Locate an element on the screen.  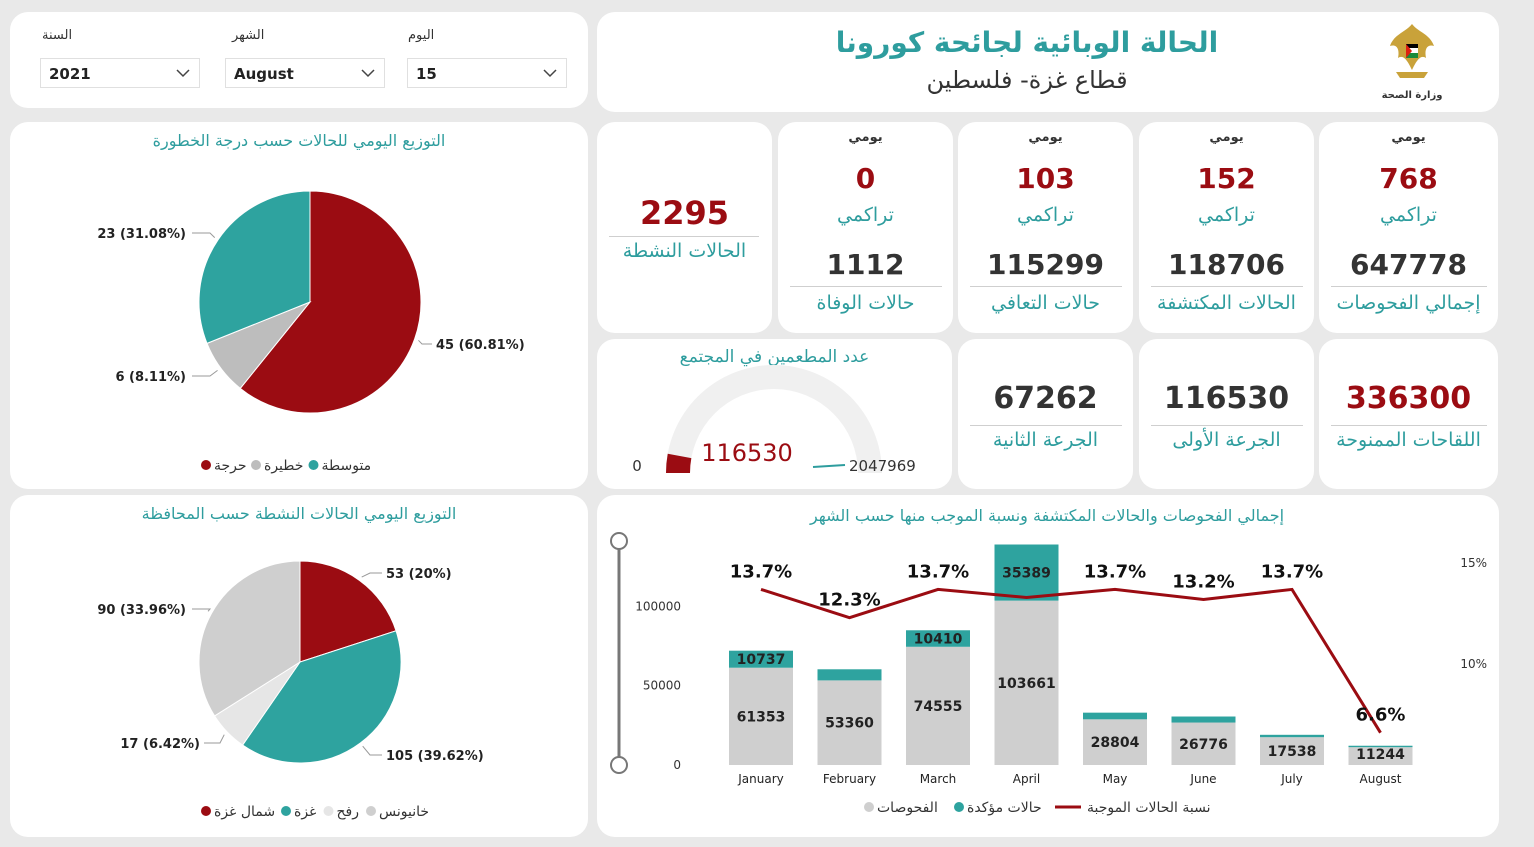
vaccine-total-card: 336300 اللقاحات الممنوحة is located at coordinates (1408, 414).